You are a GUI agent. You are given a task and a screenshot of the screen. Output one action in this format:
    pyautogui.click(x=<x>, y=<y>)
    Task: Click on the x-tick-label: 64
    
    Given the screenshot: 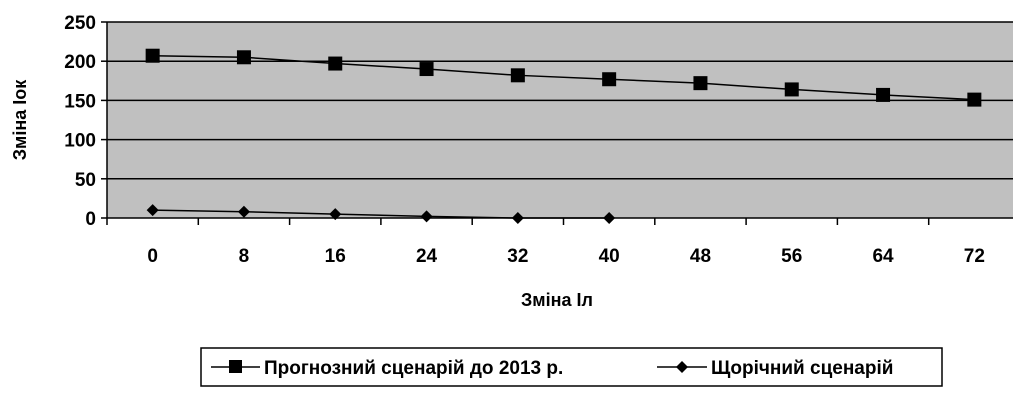 What is the action you would take?
    pyautogui.click(x=883, y=256)
    